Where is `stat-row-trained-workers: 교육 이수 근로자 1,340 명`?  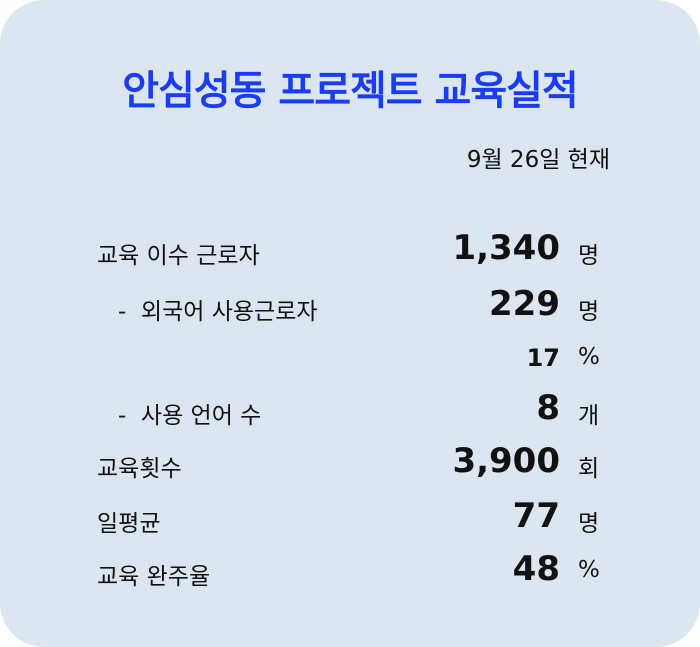 stat-row-trained-workers: 교육 이수 근로자 1,340 명 is located at coordinates (350, 250).